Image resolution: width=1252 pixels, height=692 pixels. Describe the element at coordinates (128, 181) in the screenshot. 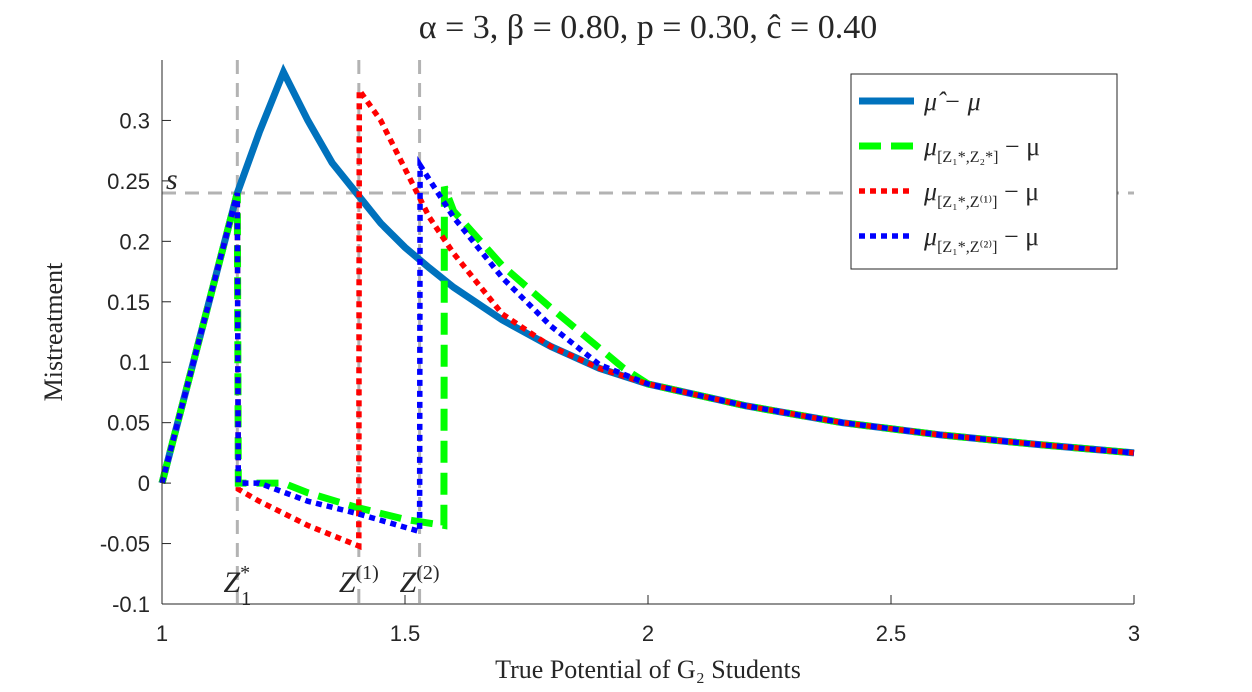

I see `y-tick-label: 0.25` at that location.